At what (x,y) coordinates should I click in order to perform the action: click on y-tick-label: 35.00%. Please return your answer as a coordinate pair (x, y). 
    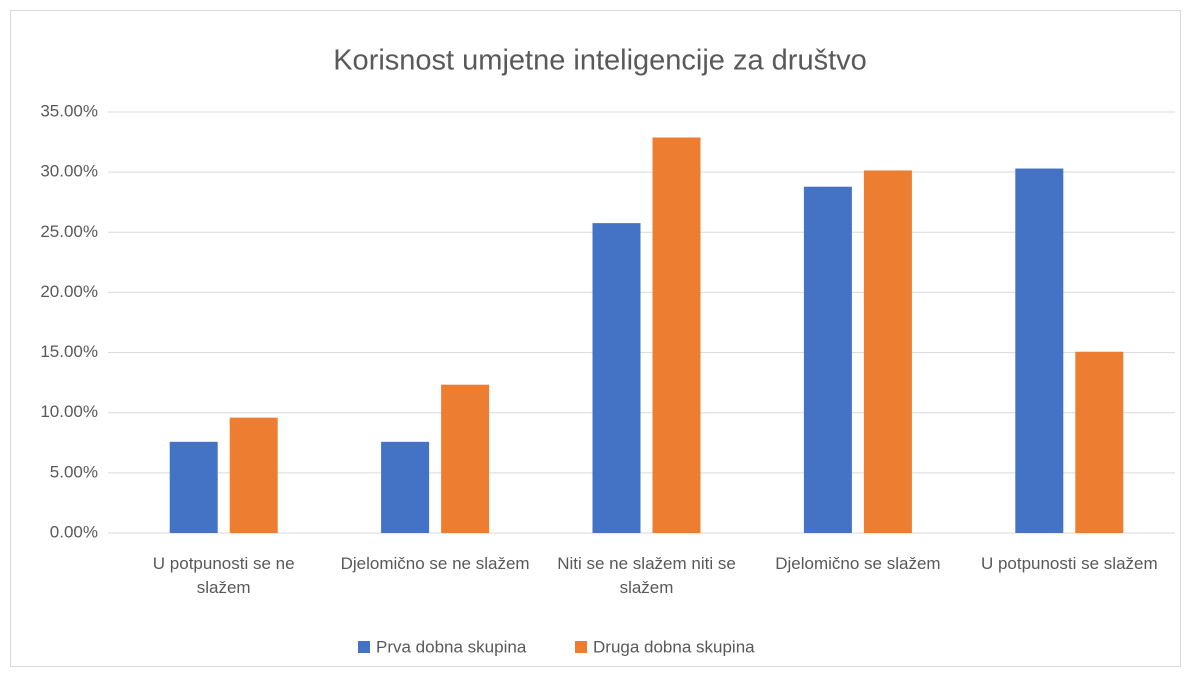
    Looking at the image, I should click on (69, 110).